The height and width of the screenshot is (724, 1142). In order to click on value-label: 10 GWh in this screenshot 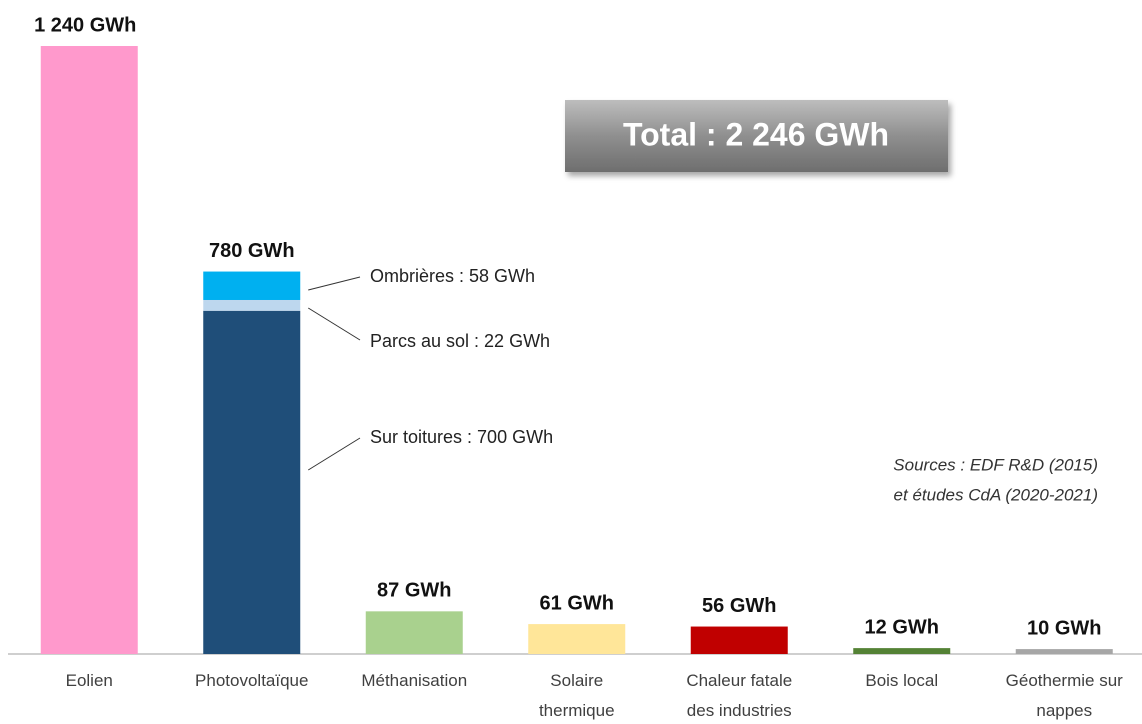, I will do `click(1064, 628)`.